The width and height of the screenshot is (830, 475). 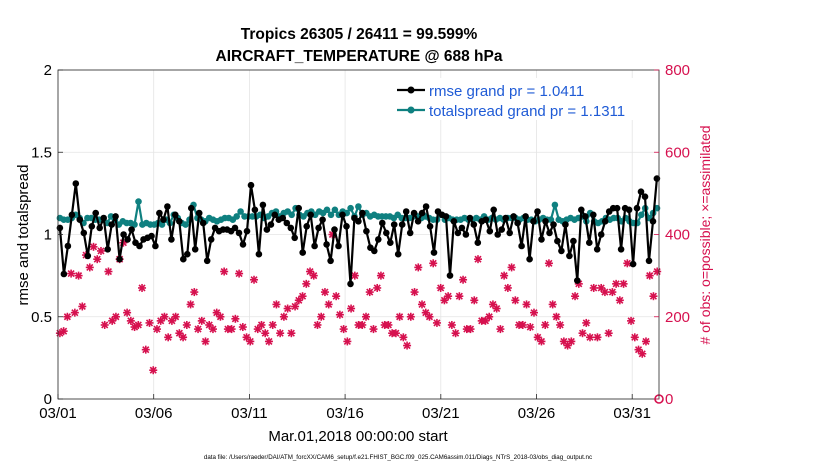 I want to click on y-left-tick-label: 2, so click(x=48, y=70).